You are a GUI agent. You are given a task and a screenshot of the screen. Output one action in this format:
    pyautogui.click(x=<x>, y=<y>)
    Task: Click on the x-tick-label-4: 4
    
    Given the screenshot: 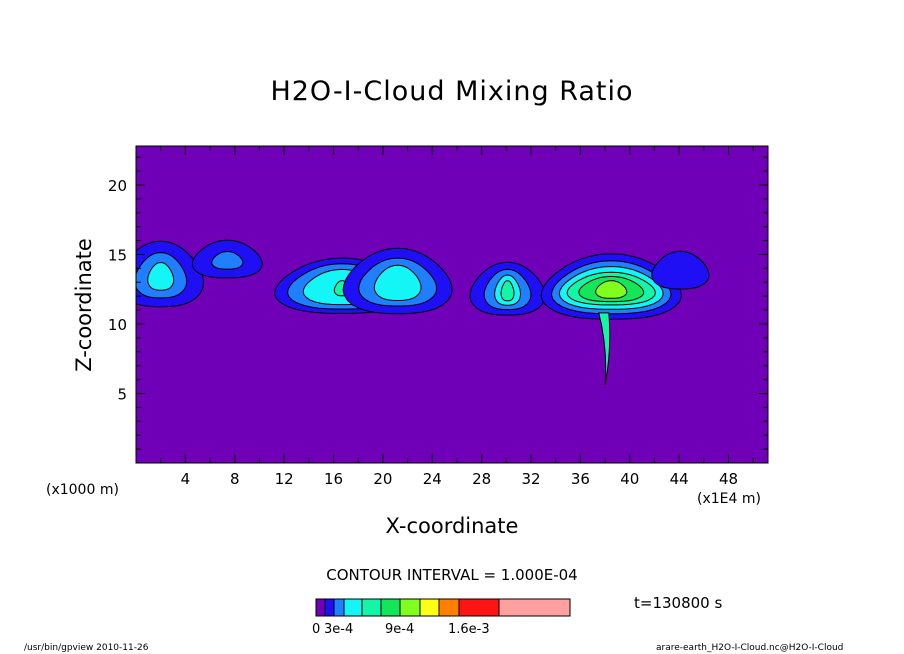 What is the action you would take?
    pyautogui.click(x=186, y=479)
    